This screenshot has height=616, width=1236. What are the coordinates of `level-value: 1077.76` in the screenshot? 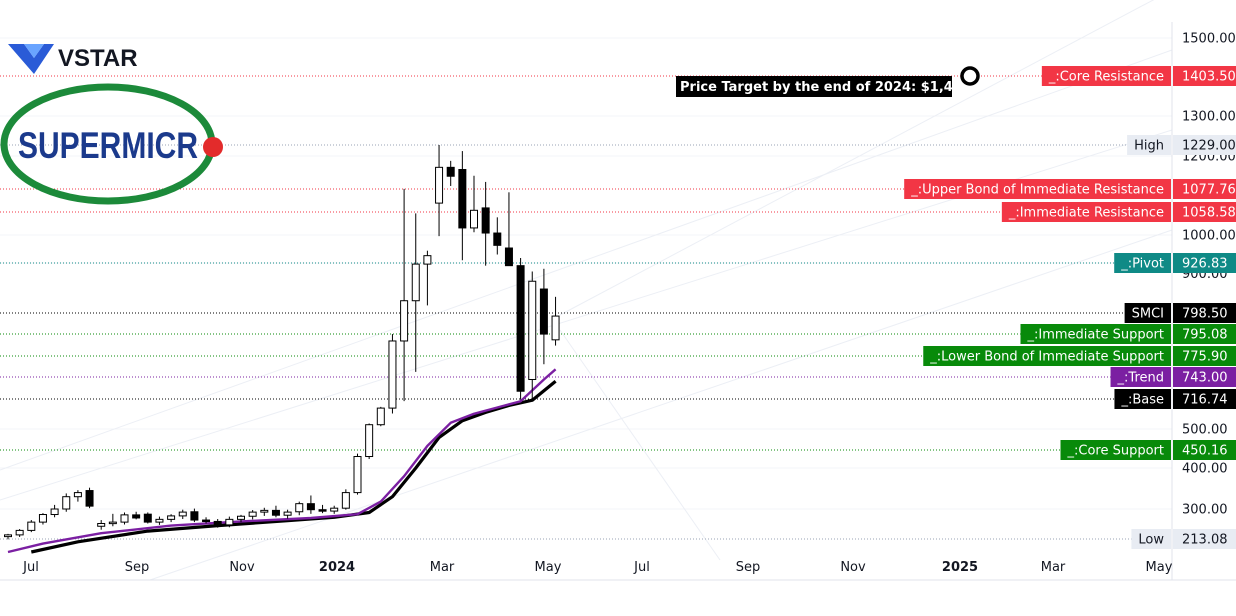 It's located at (1209, 190).